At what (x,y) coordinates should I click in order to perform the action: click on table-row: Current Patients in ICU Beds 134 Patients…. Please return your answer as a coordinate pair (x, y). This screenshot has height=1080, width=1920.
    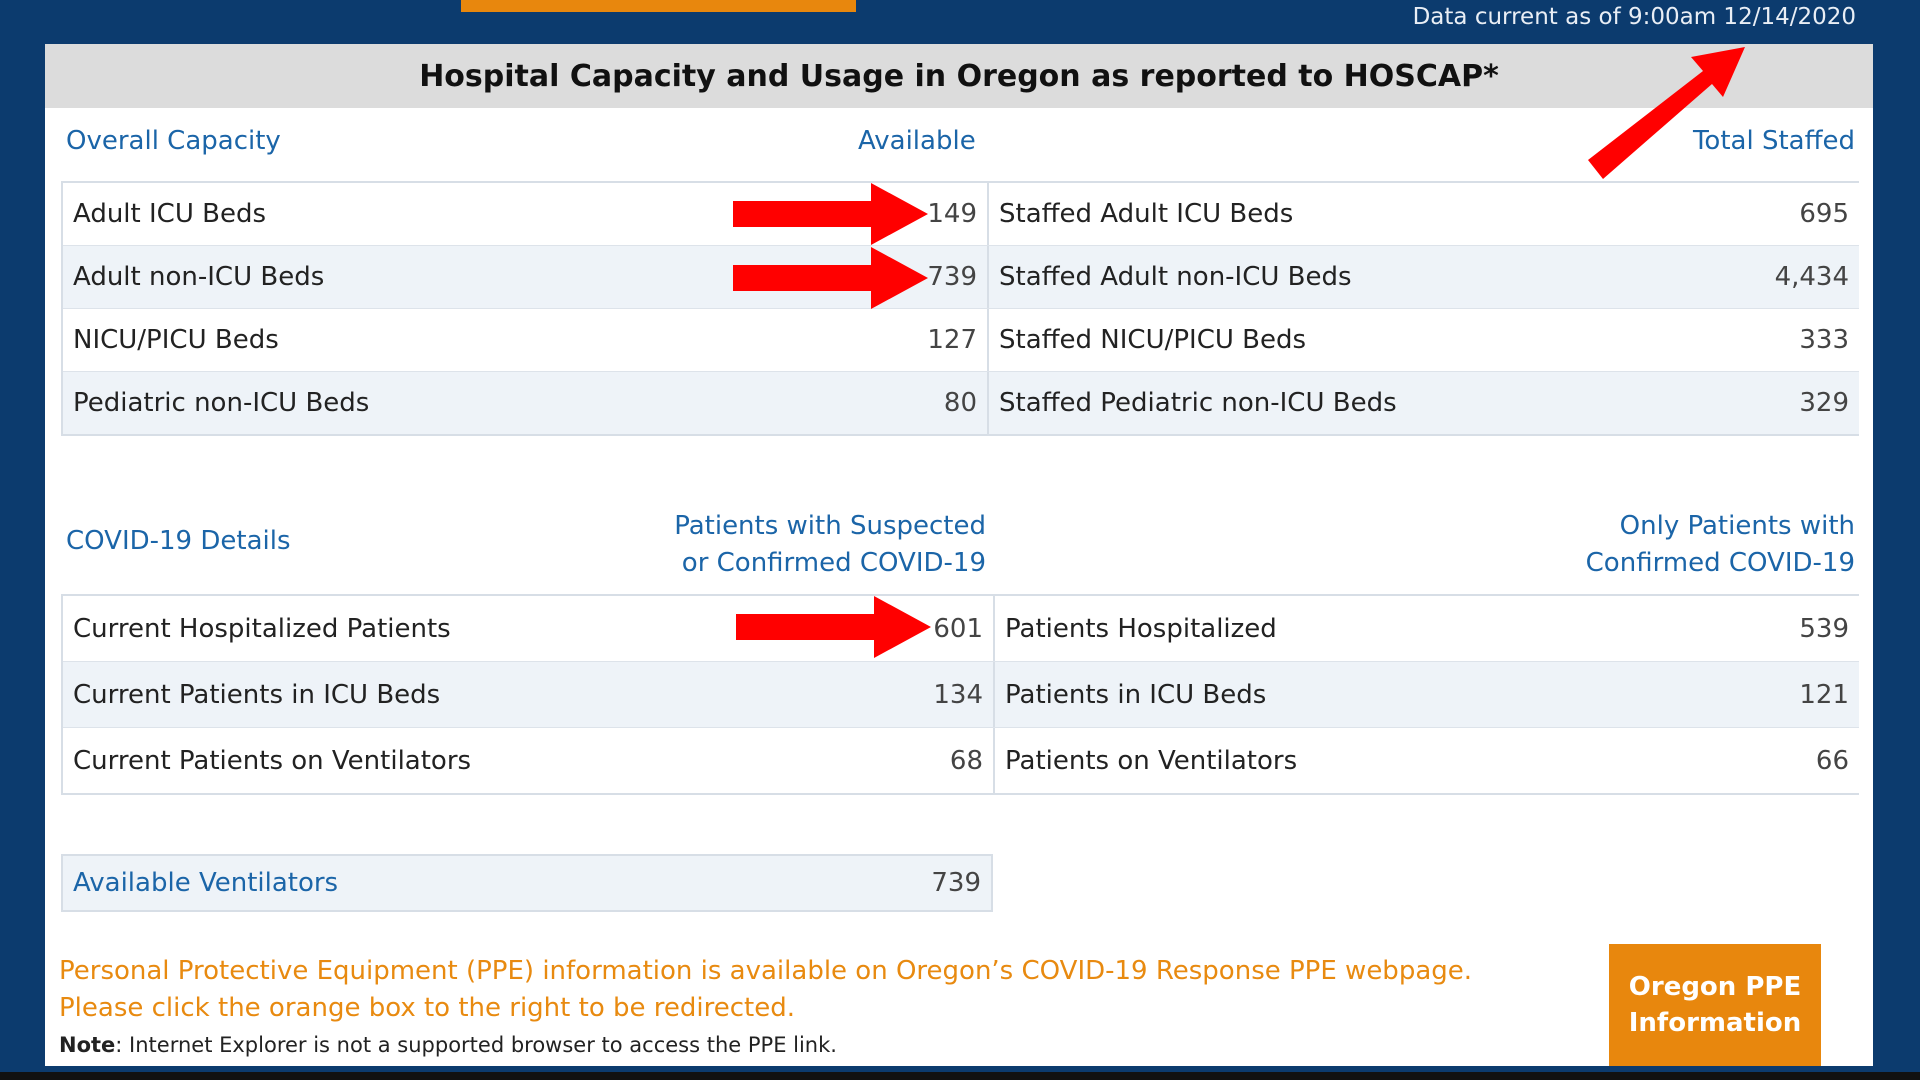
    Looking at the image, I should click on (961, 695).